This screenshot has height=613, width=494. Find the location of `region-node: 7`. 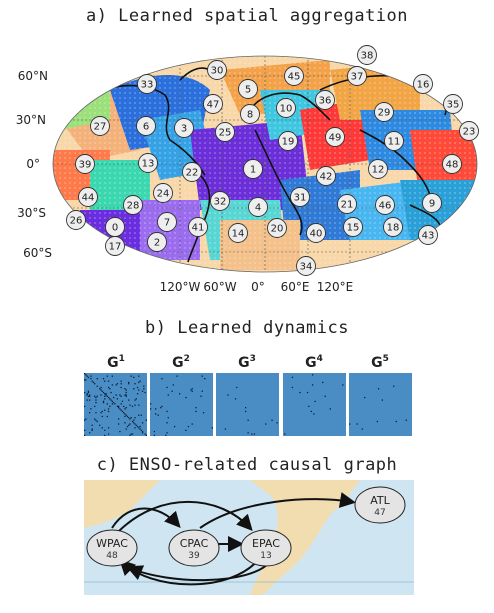

region-node: 7 is located at coordinates (167, 222).